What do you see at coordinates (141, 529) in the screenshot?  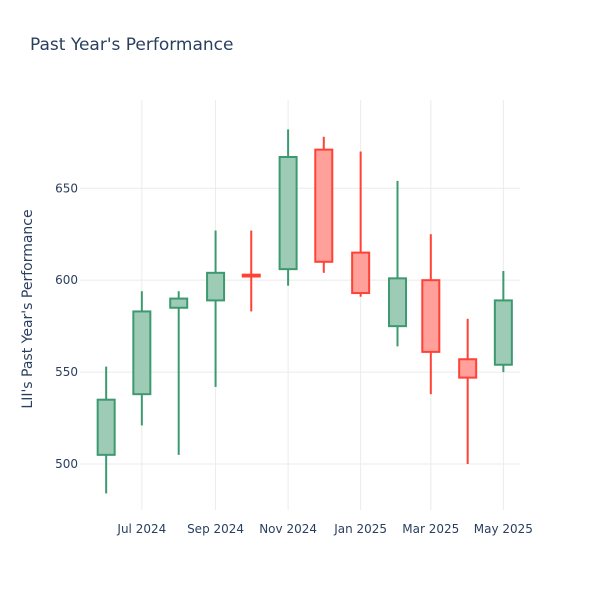 I see `x-tick-label: Jul 2024` at bounding box center [141, 529].